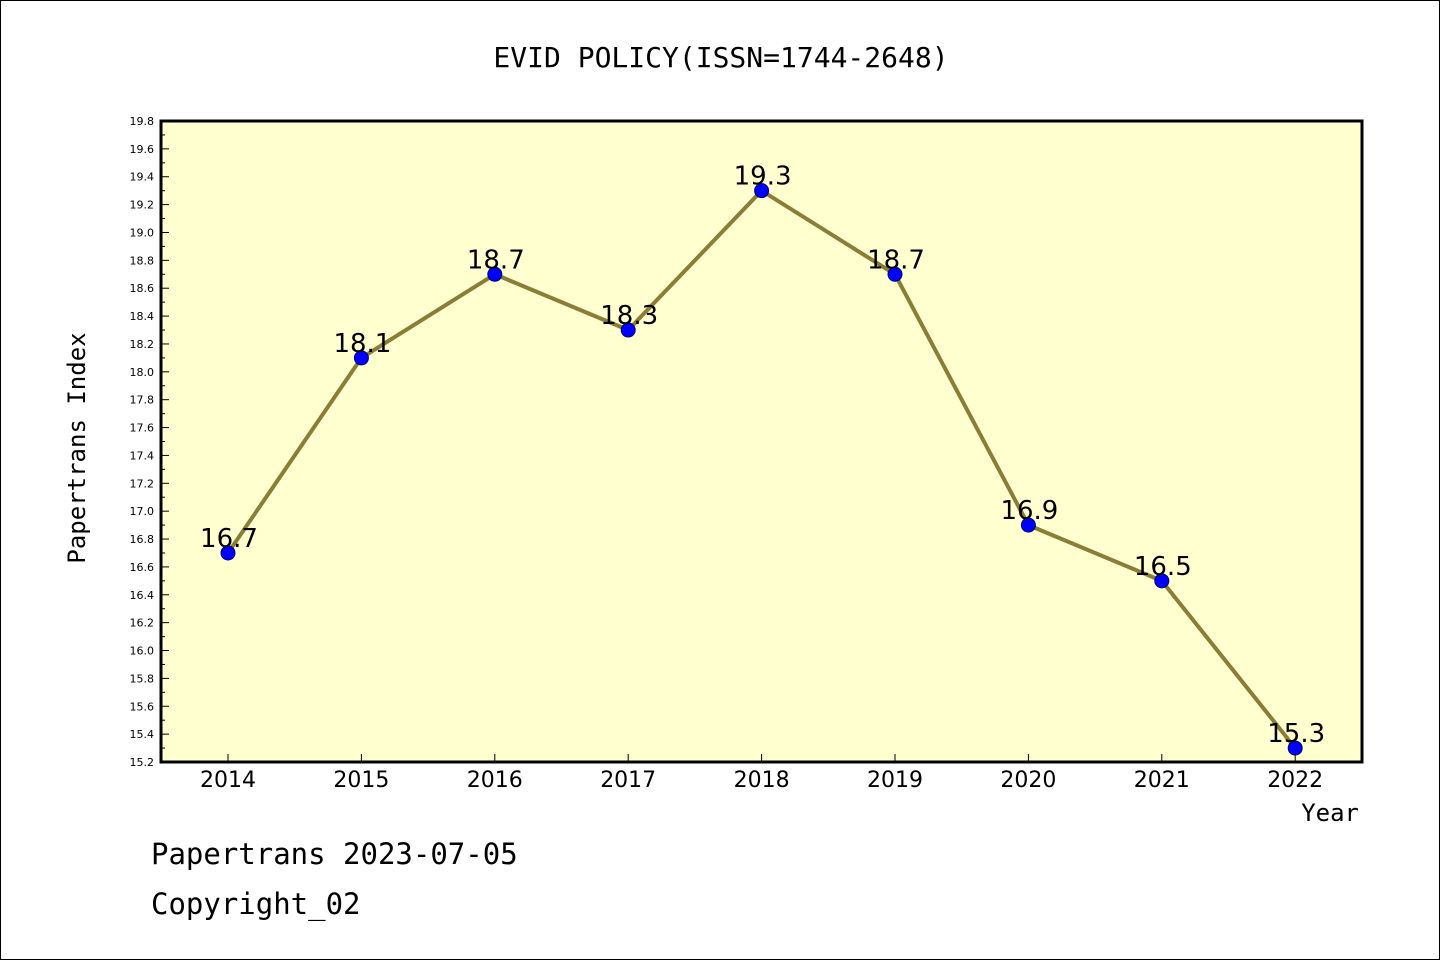  I want to click on y-tick-label: 17.2, so click(142, 483).